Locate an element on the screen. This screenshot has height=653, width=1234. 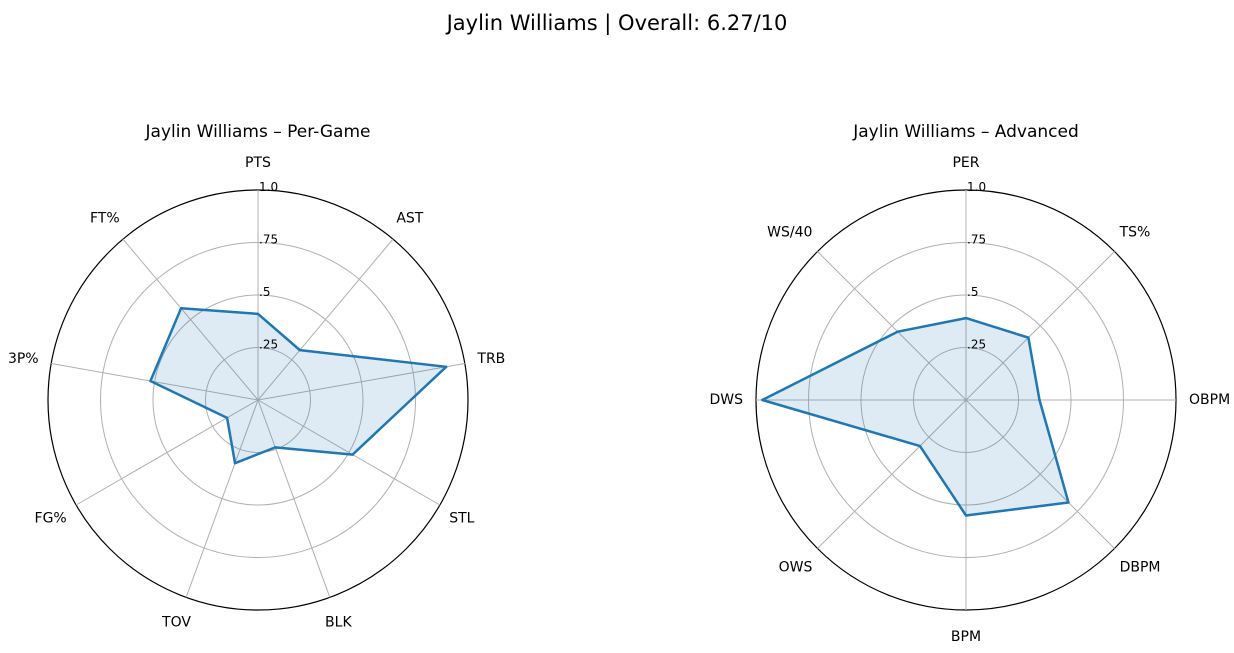
radar-point-ft-pct is located at coordinates (181, 308).